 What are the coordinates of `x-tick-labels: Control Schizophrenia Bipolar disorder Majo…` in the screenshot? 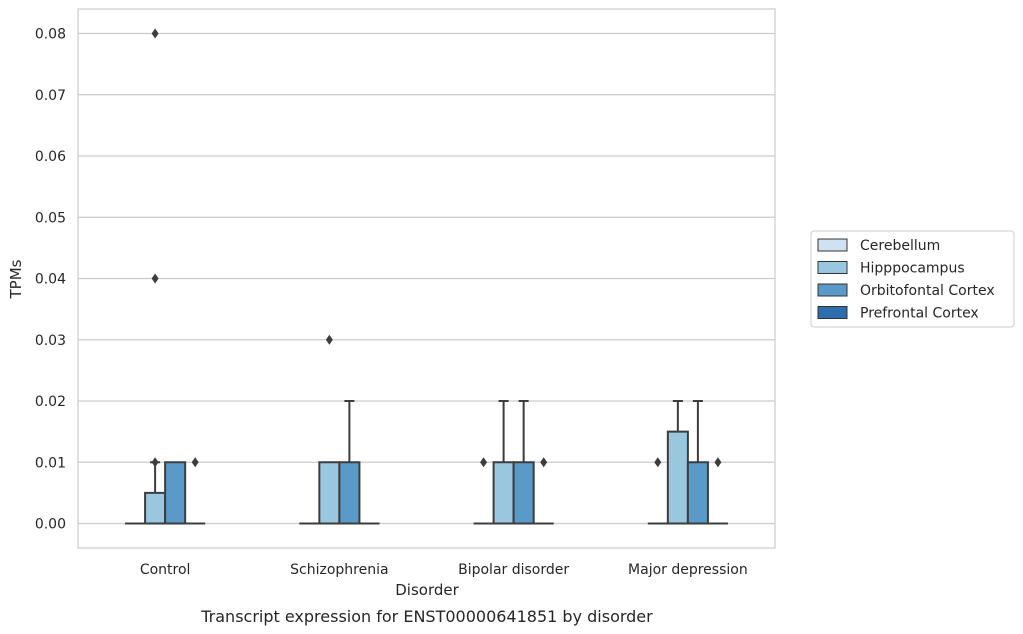 It's located at (444, 570).